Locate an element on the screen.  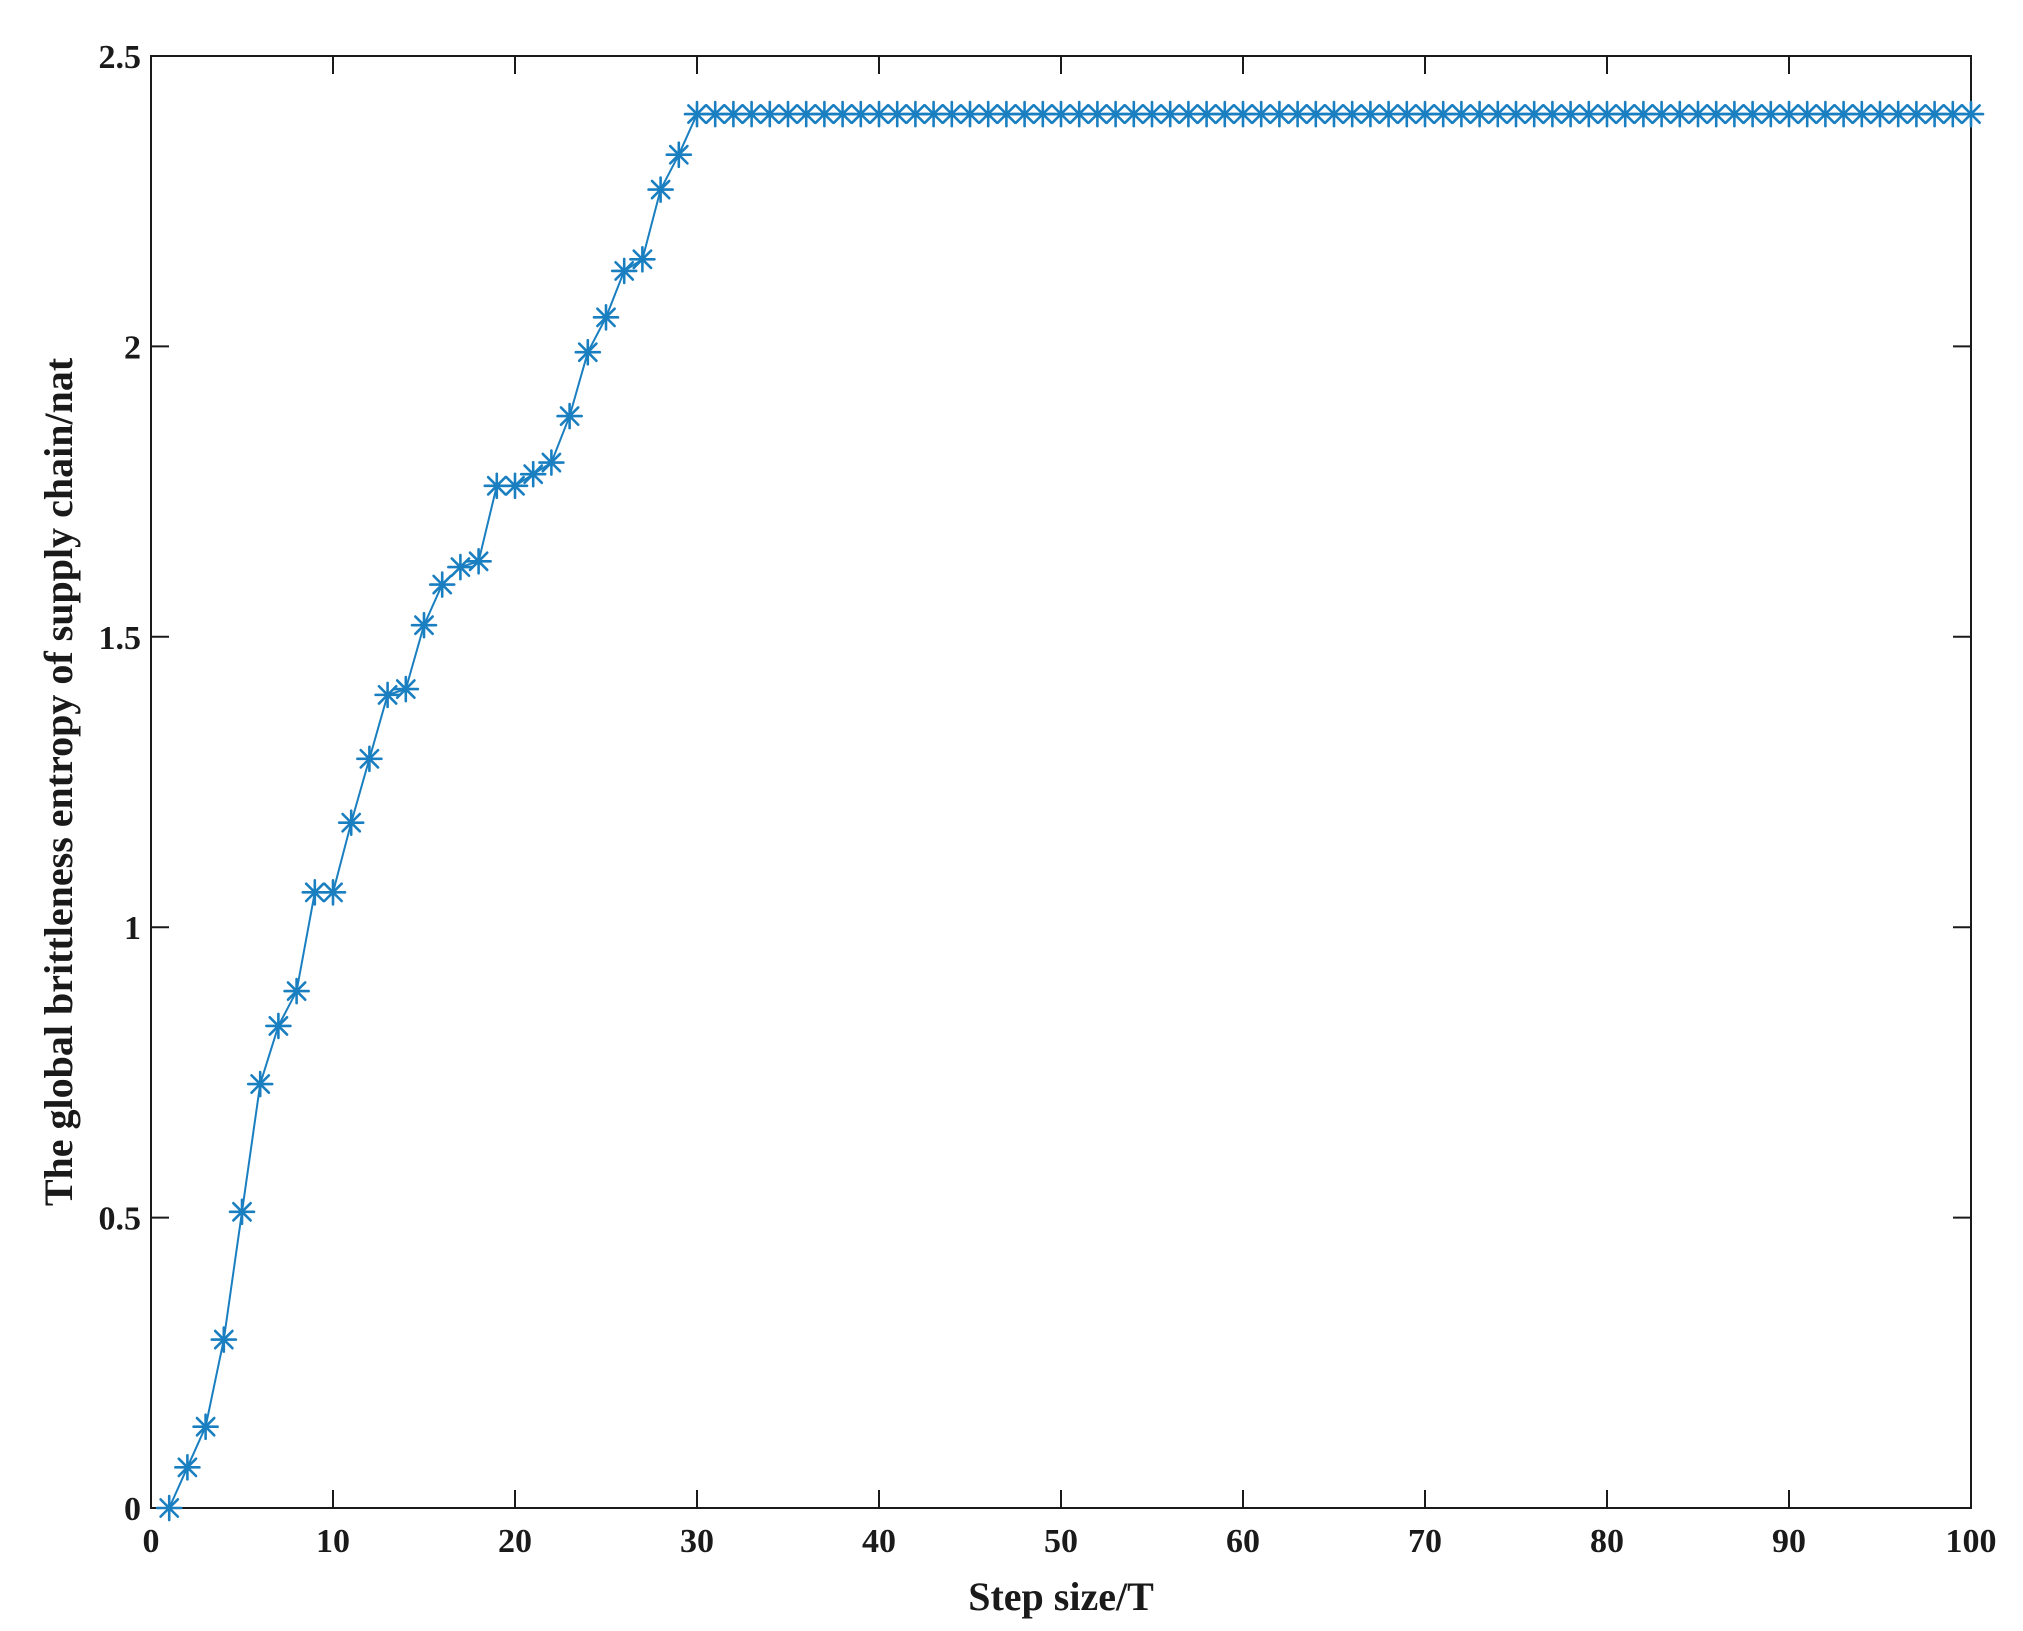
y-tick-label: 1 is located at coordinates (132, 928).